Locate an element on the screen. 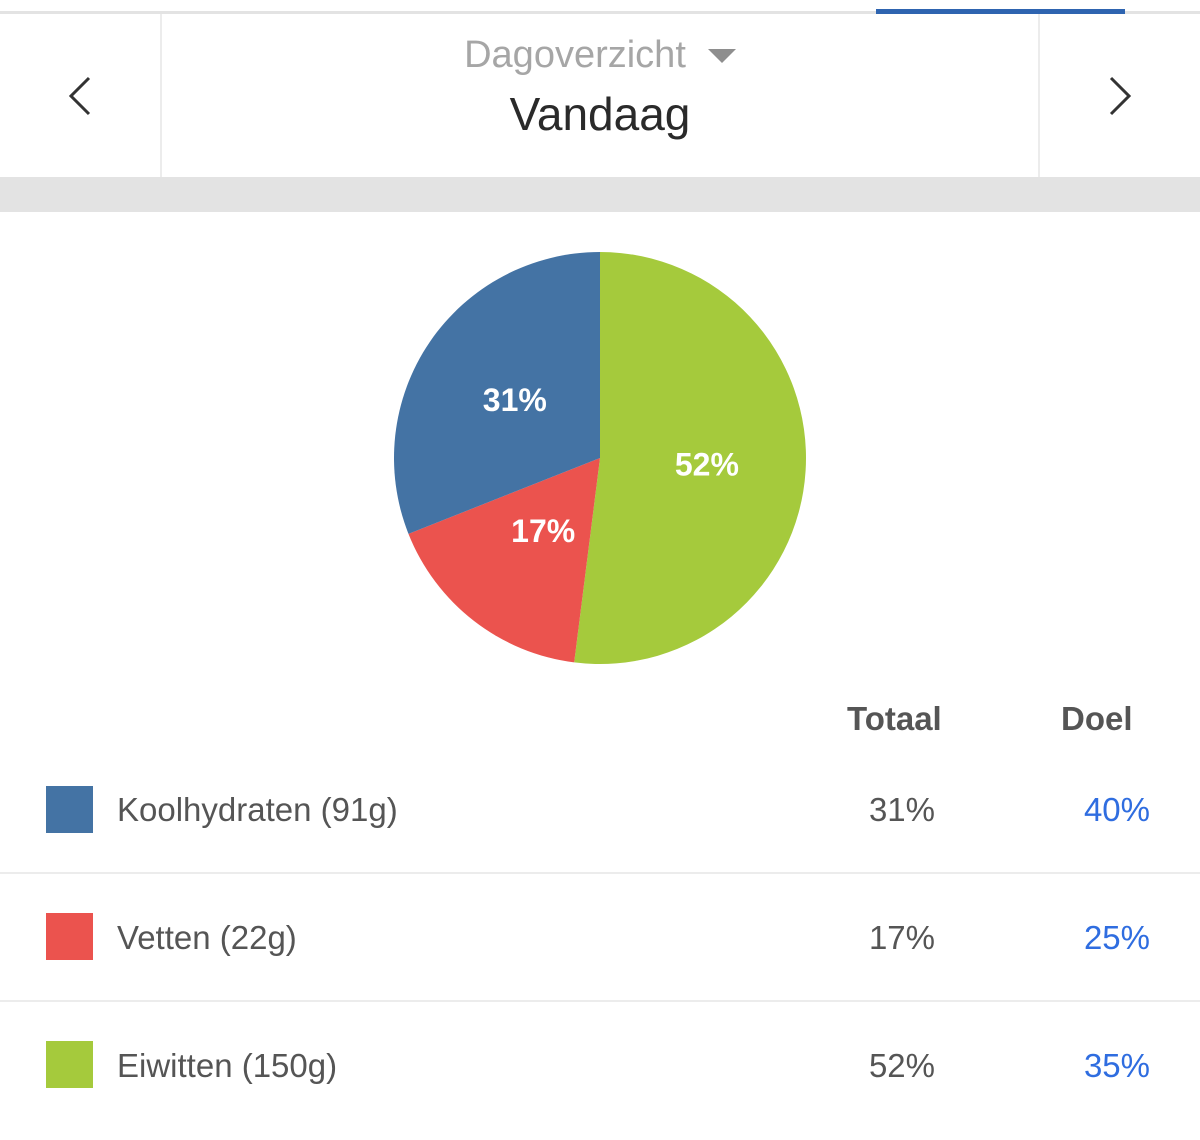 Image resolution: width=1200 pixels, height=1140 pixels. view-dropdown: Dagoverzicht is located at coordinates (600, 55).